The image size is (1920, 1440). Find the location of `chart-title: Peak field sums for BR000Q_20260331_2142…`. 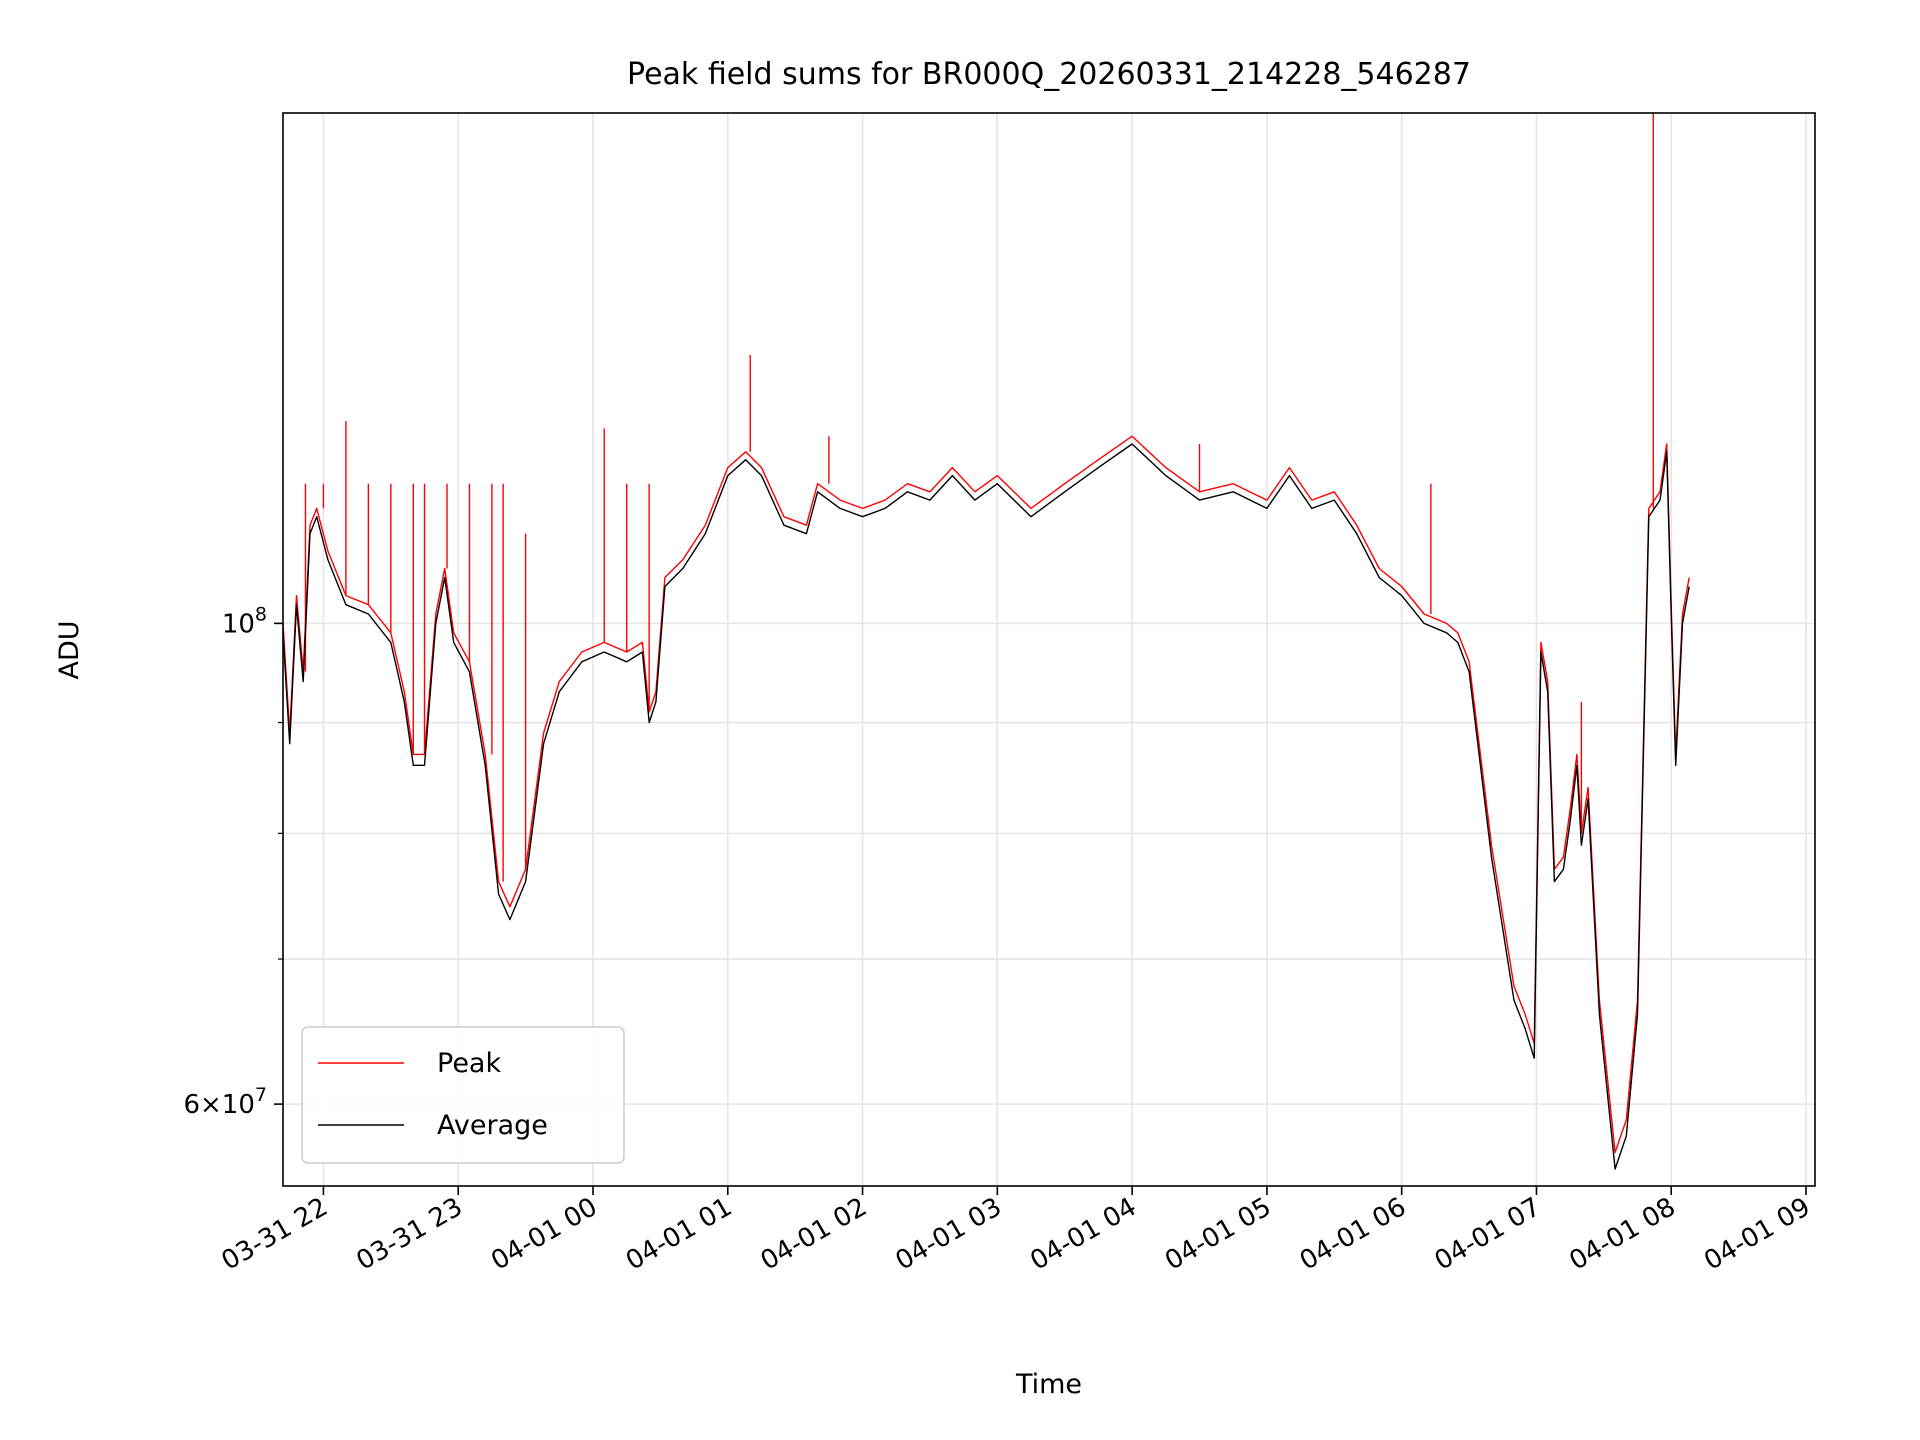

chart-title: Peak field sums for BR000Q_20260331_2142… is located at coordinates (1049, 74).